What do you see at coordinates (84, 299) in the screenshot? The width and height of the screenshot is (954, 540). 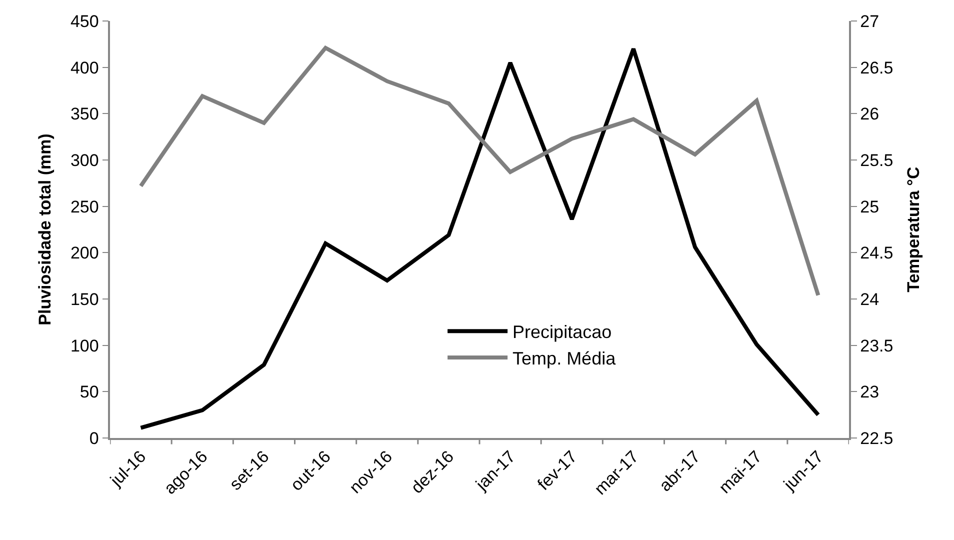 I see `y-tick-label: 150` at bounding box center [84, 299].